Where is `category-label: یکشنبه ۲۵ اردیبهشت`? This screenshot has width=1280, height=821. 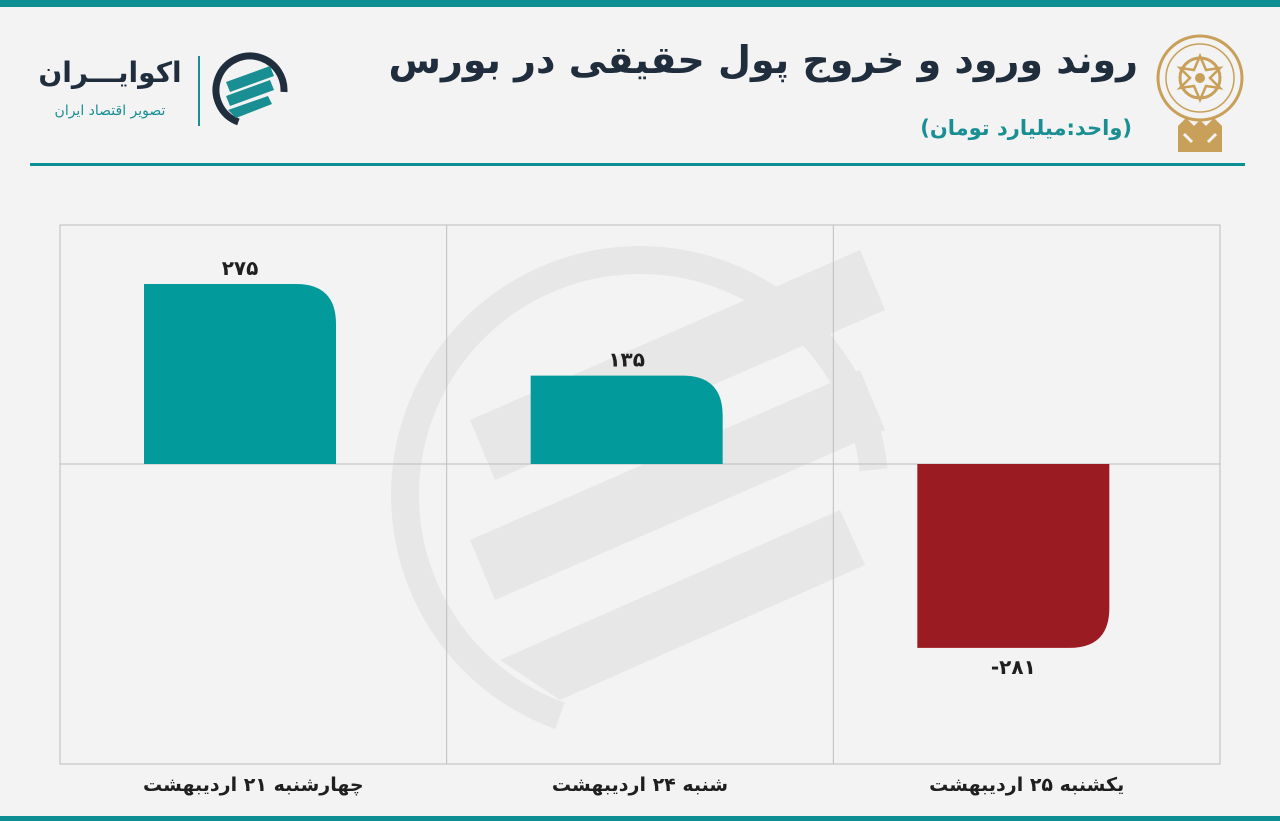 category-label: یکشنبه ۲۵ اردیبهشت is located at coordinates (1026, 785).